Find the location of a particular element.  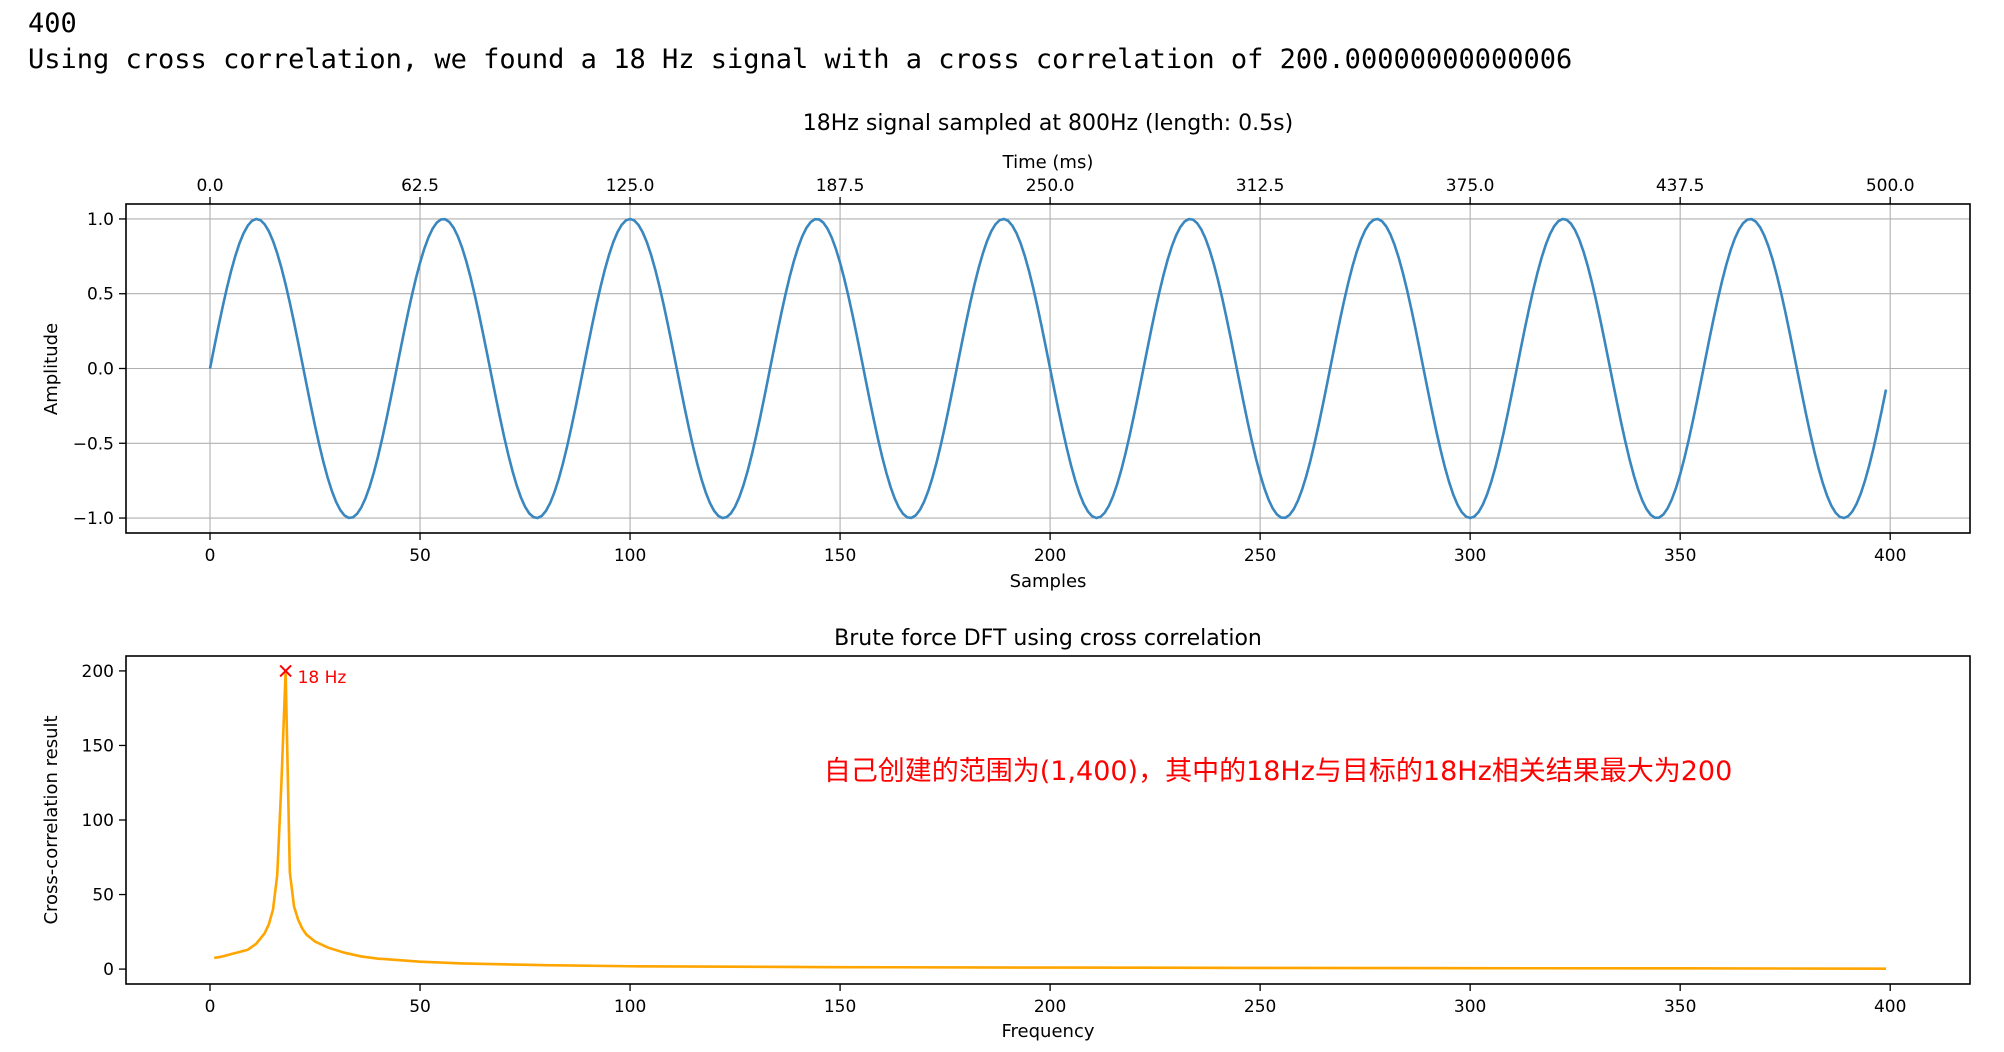

dft-x-tick-label: 200 is located at coordinates (1050, 1007).